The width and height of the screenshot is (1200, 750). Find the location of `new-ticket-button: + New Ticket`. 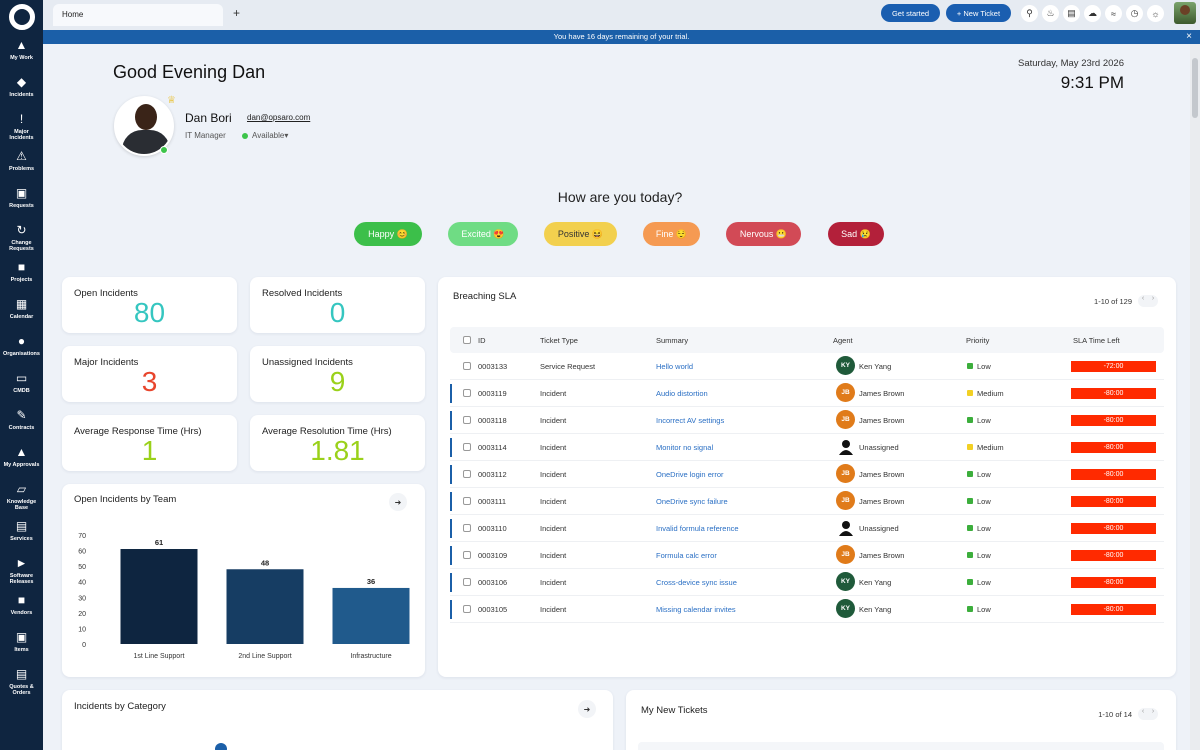

new-ticket-button: + New Ticket is located at coordinates (978, 13).